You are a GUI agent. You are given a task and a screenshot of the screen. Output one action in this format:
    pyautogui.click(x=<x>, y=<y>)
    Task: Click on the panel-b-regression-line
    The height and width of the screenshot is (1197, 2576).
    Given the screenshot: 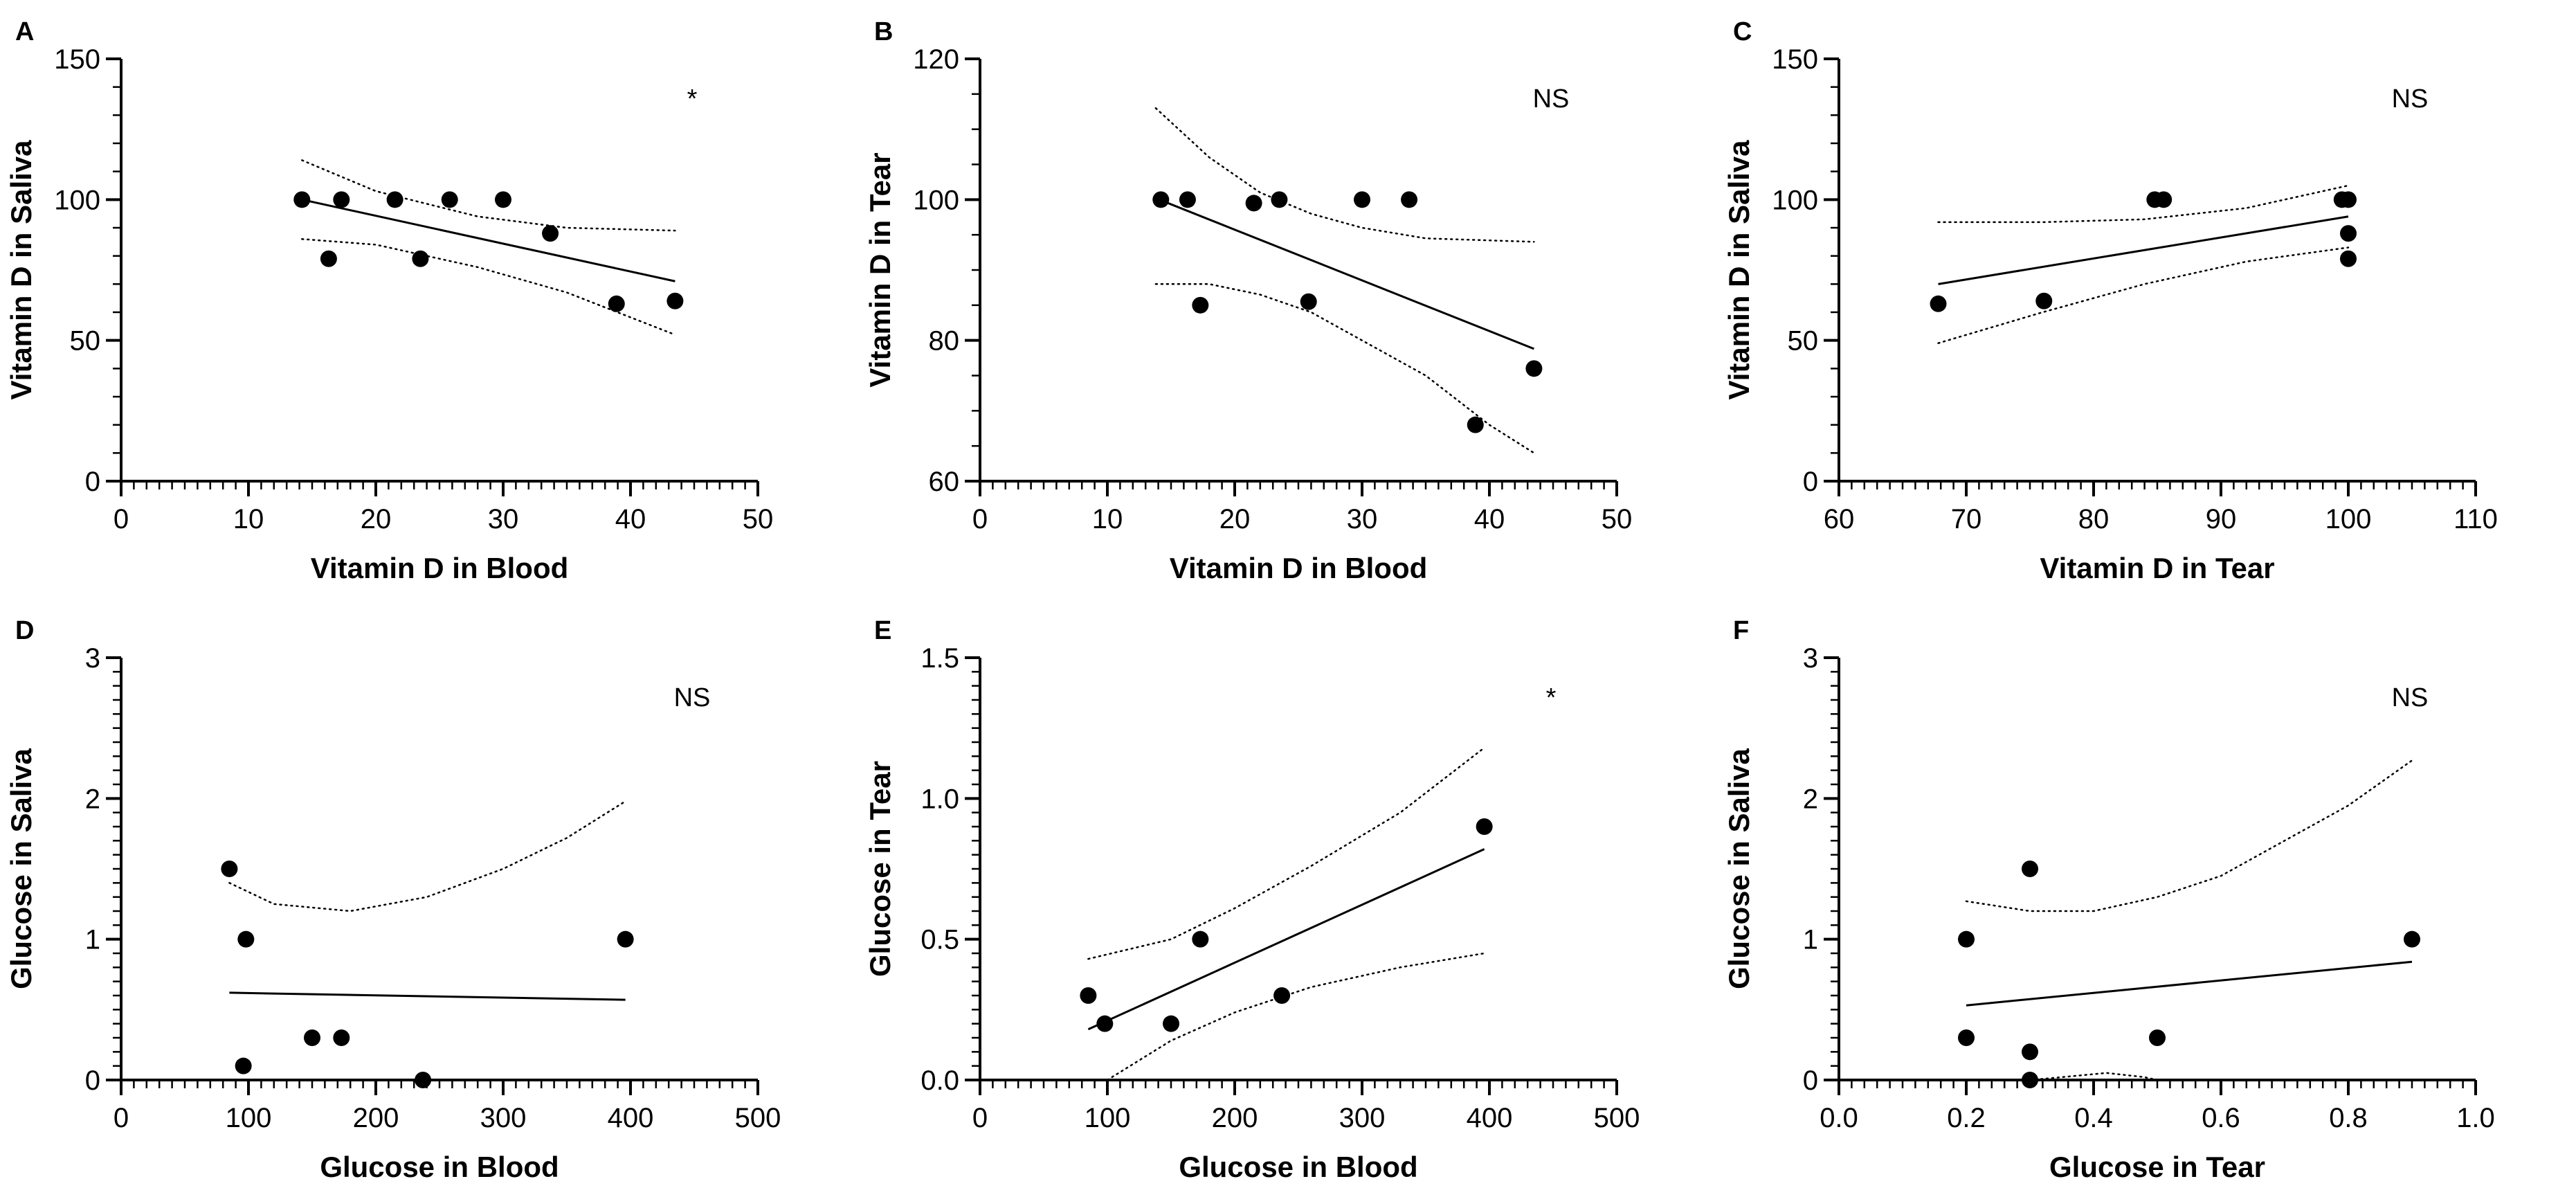 What is the action you would take?
    pyautogui.click(x=1344, y=273)
    